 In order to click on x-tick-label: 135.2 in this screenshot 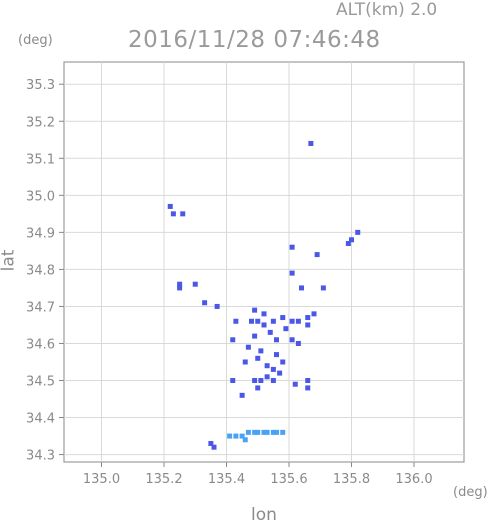, I will do `click(163, 479)`.